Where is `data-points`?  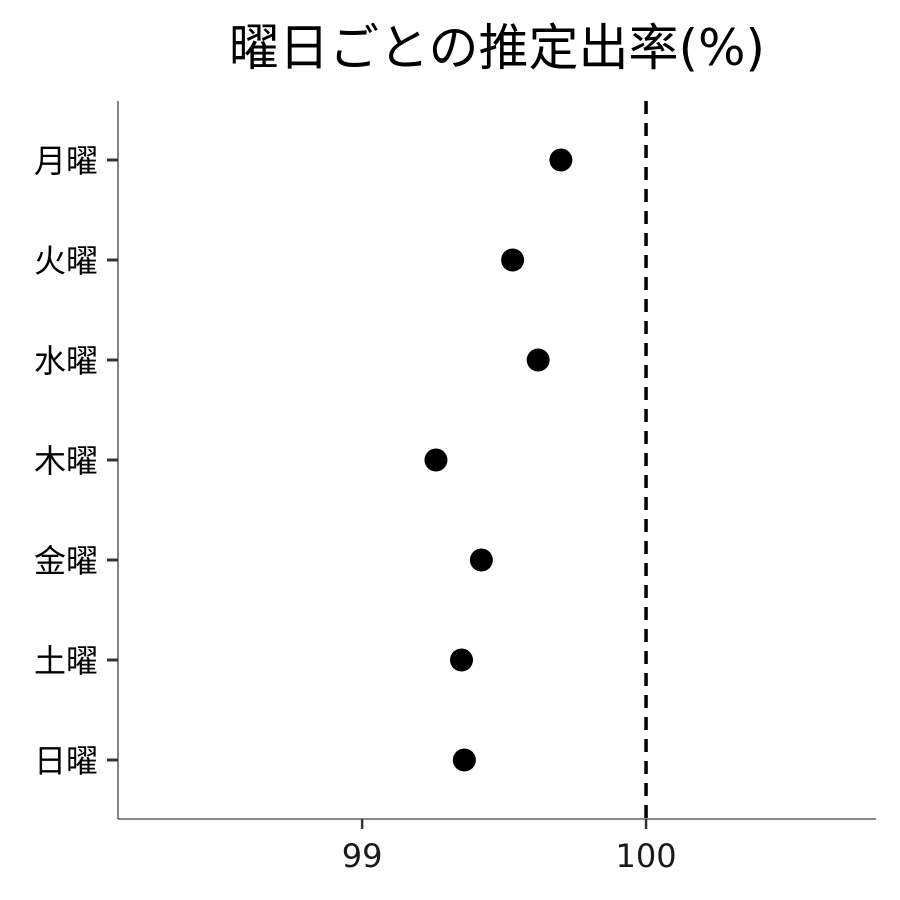 data-points is located at coordinates (498, 460).